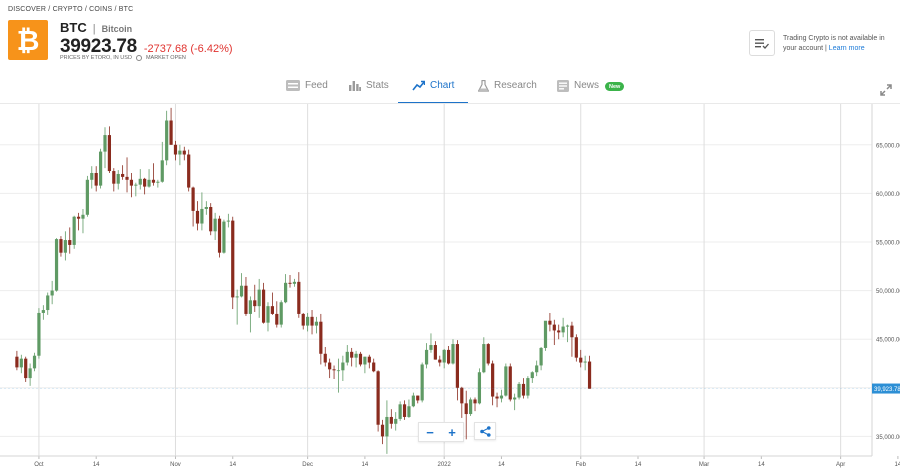 The image size is (900, 476). I want to click on zoom-out-button: −, so click(430, 432).